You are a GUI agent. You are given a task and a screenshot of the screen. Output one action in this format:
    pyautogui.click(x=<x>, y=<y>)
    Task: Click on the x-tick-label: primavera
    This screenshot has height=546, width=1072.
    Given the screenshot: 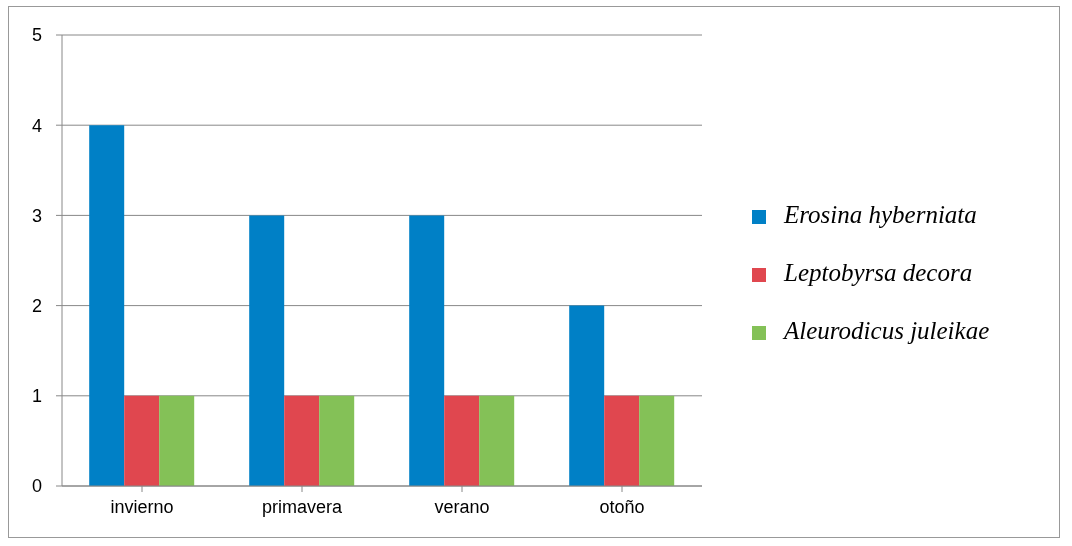 What is the action you would take?
    pyautogui.click(x=302, y=506)
    